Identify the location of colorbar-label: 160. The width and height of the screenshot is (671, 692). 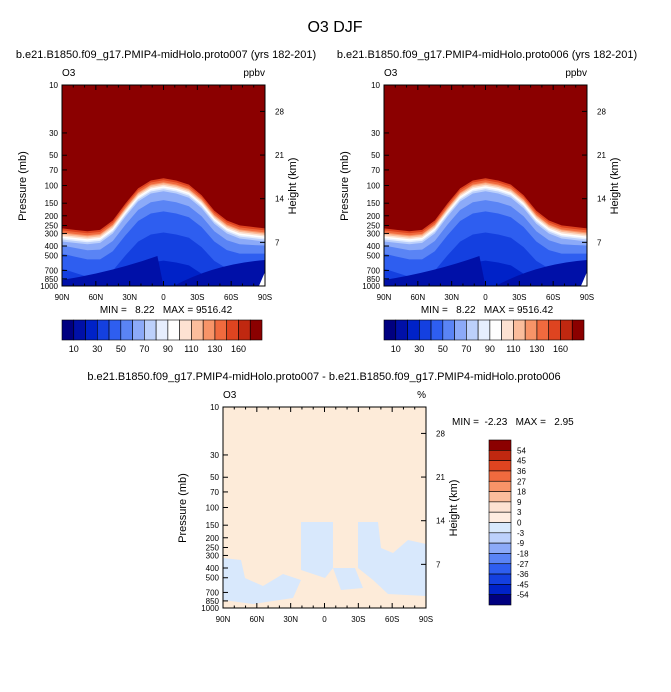
(560, 349).